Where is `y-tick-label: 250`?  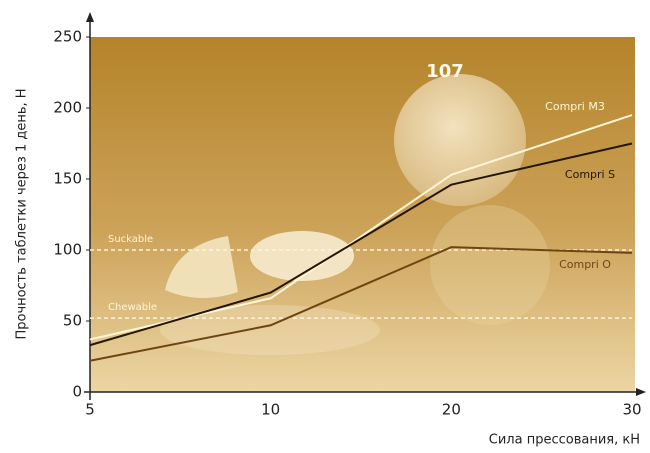
y-tick-label: 250 is located at coordinates (67, 37).